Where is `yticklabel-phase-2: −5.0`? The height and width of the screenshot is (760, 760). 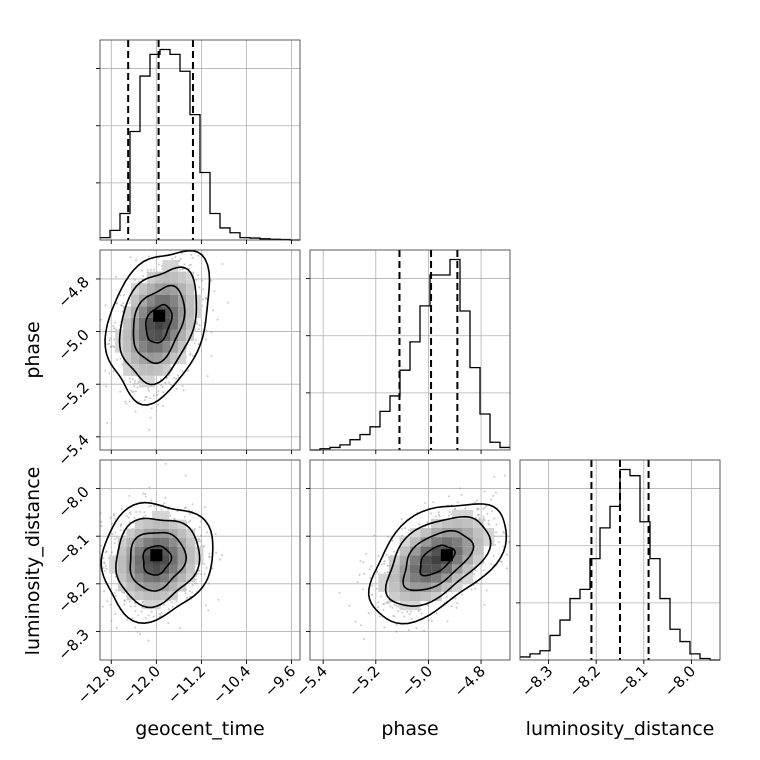 yticklabel-phase-2: −5.0 is located at coordinates (73, 345).